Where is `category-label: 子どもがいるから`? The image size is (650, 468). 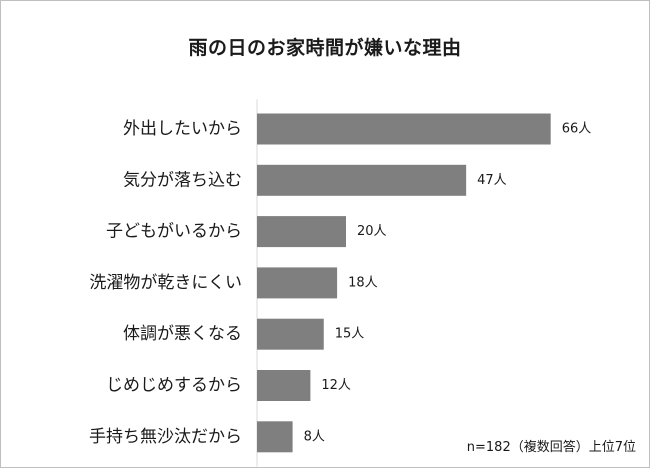 category-label: 子どもがいるから is located at coordinates (174, 232).